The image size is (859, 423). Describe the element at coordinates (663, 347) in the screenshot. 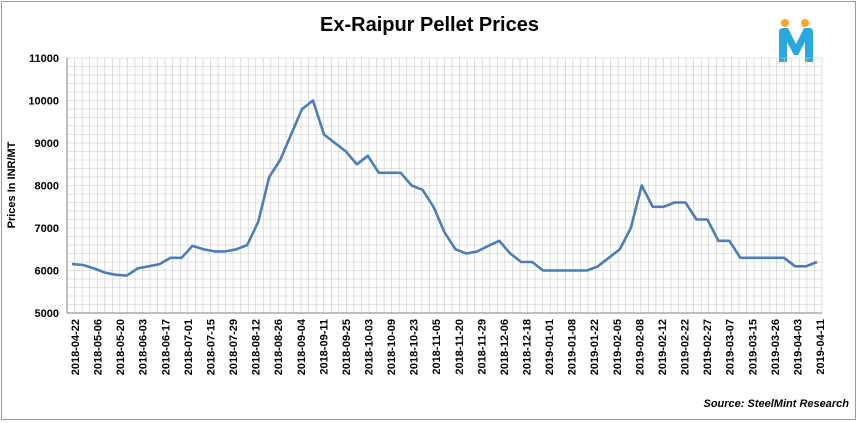

I see `x-tick-label: 2019-02-12` at that location.